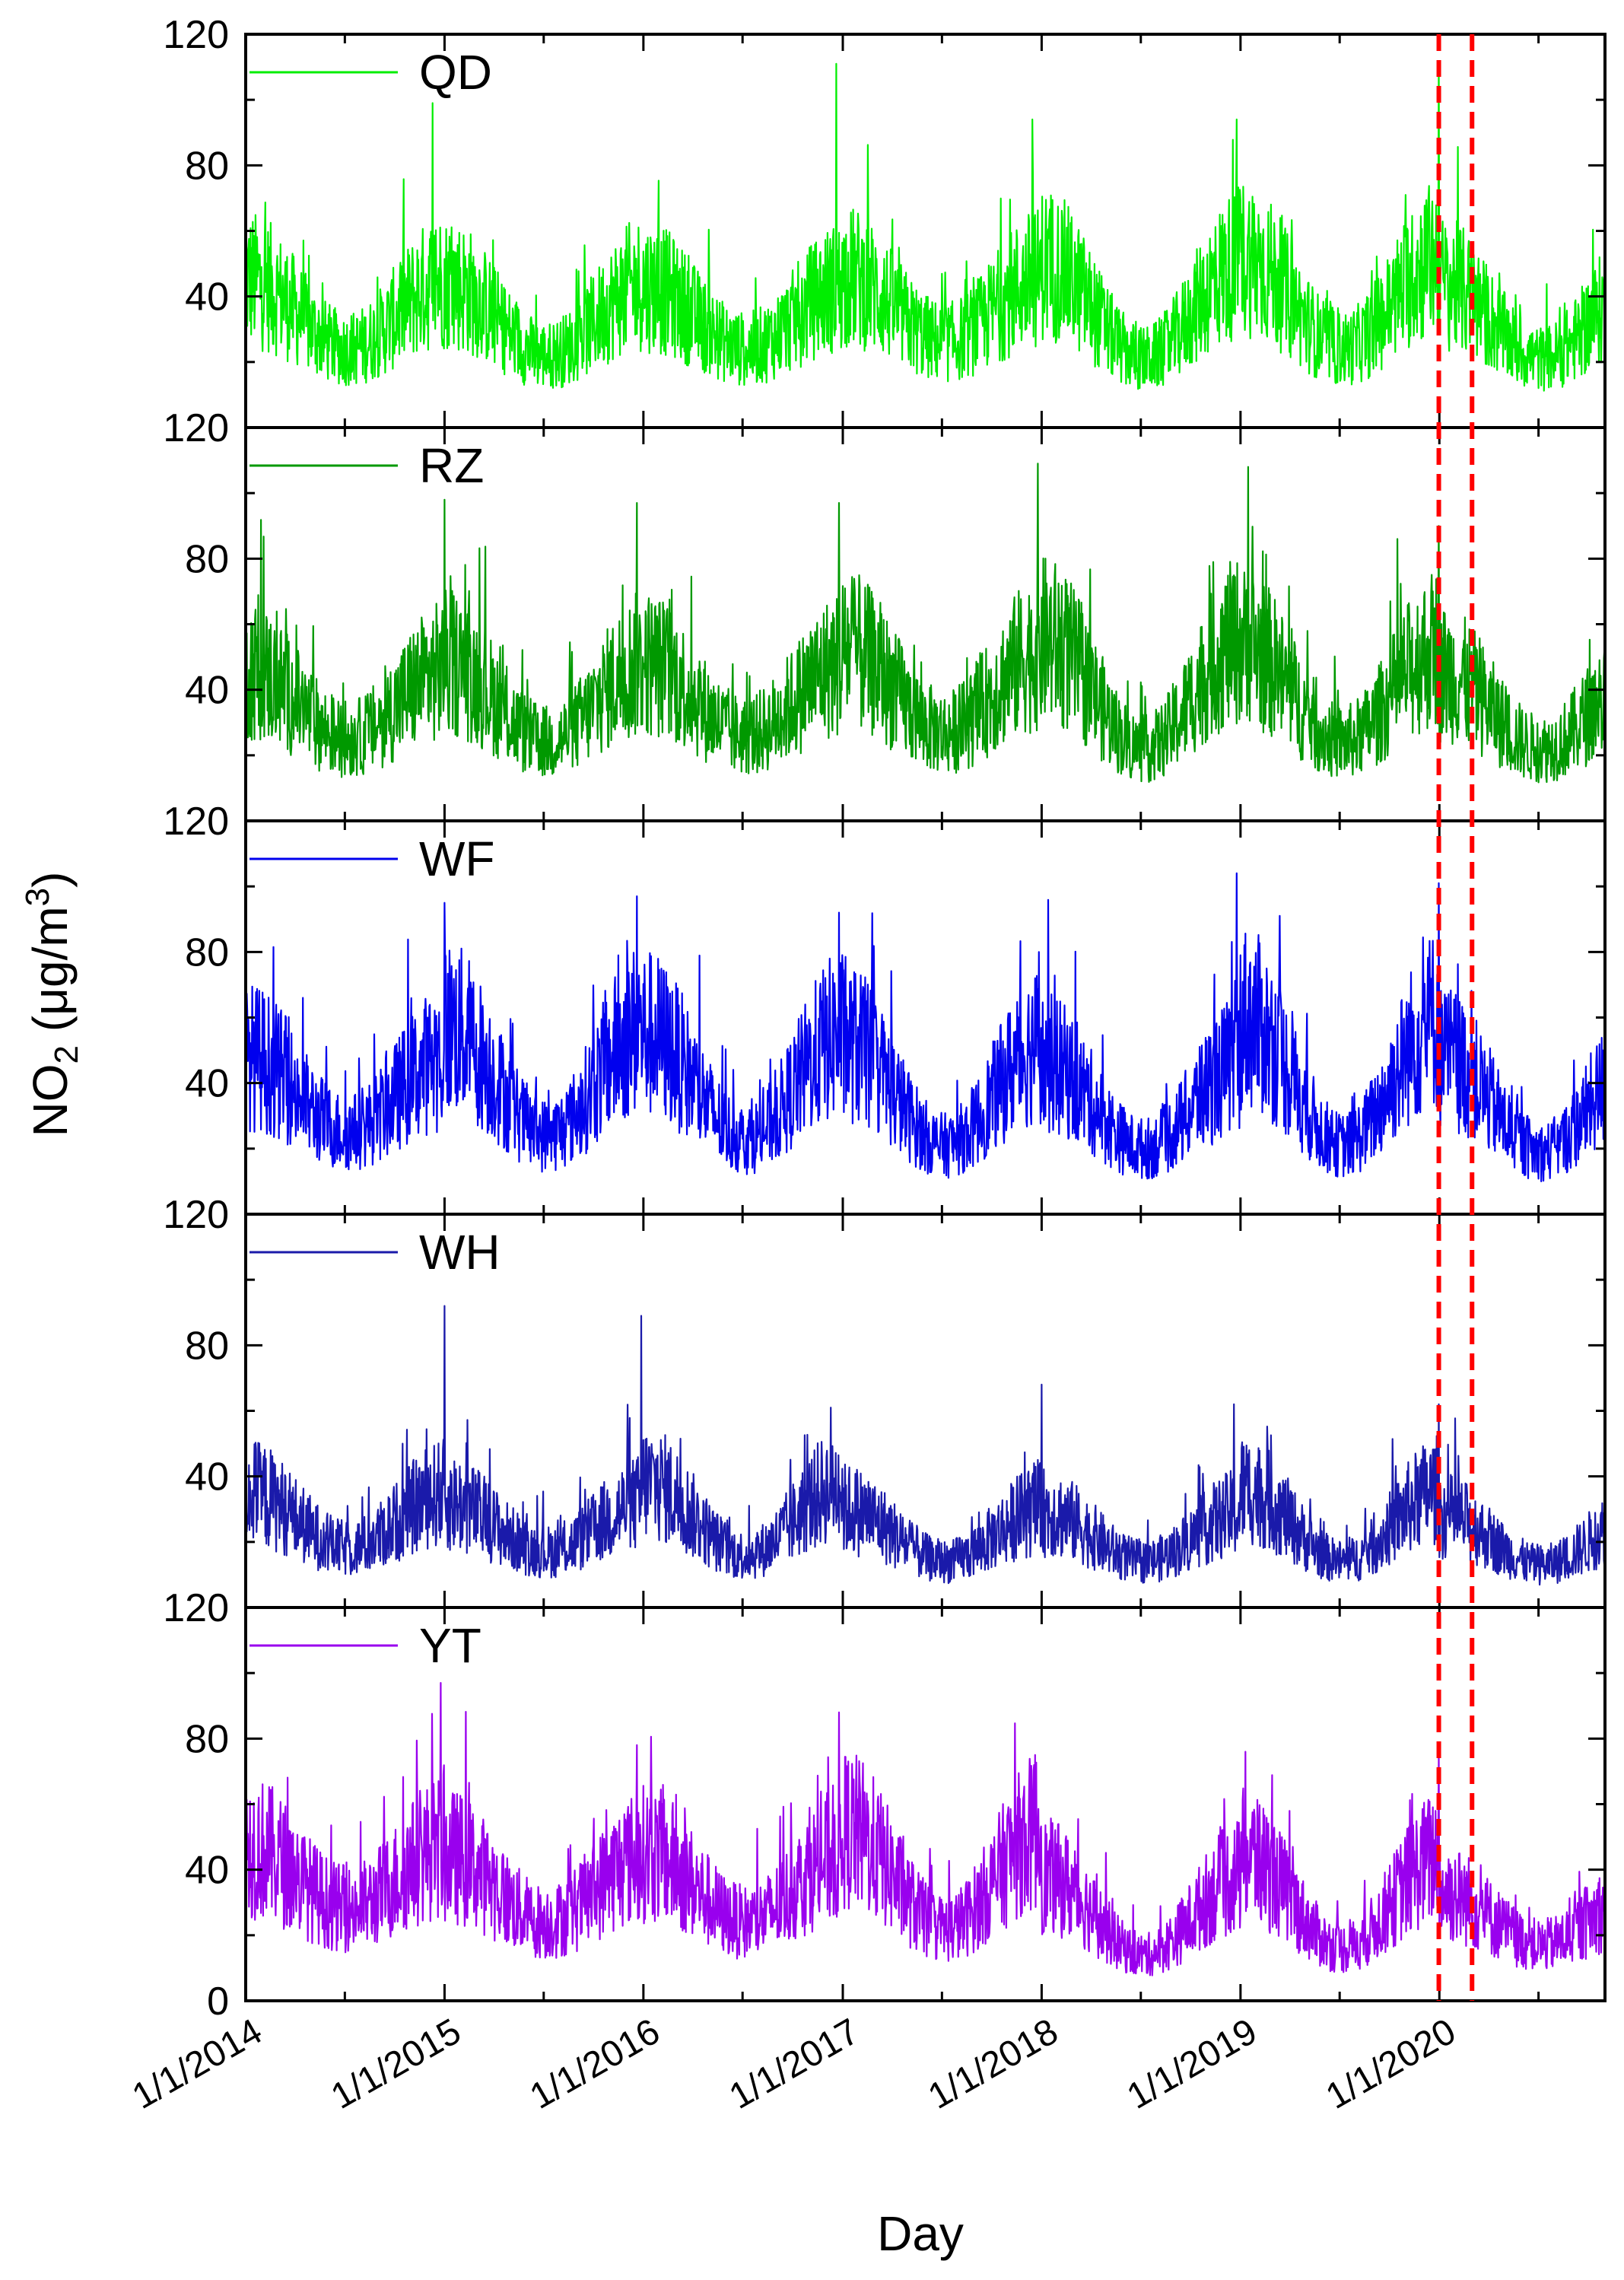 Image resolution: width=1624 pixels, height=2280 pixels. I want to click on x-tick-label: 1/1/2017, so click(794, 2064).